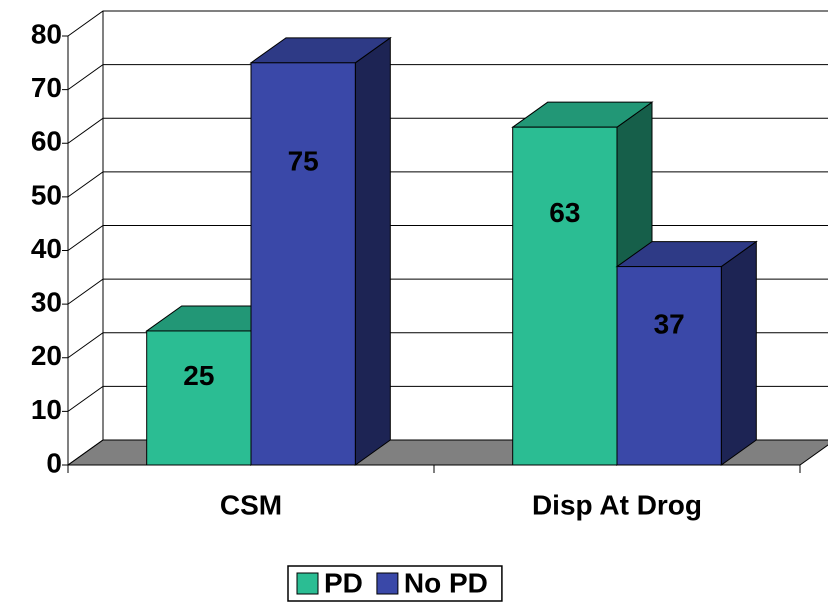 The image size is (828, 602). What do you see at coordinates (669, 324) in the screenshot?
I see `data-label: 37` at bounding box center [669, 324].